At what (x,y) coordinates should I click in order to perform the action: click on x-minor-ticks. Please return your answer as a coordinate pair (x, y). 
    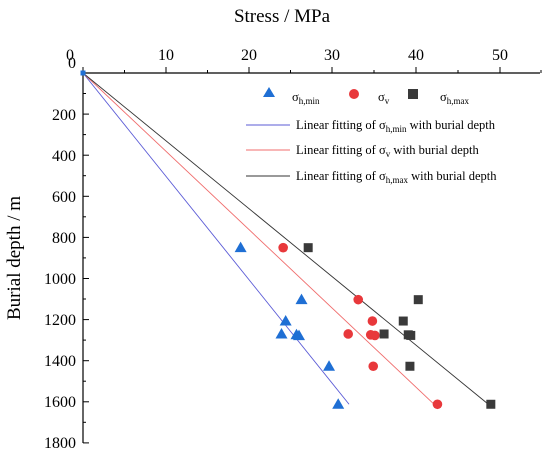
    Looking at the image, I should click on (333, 71).